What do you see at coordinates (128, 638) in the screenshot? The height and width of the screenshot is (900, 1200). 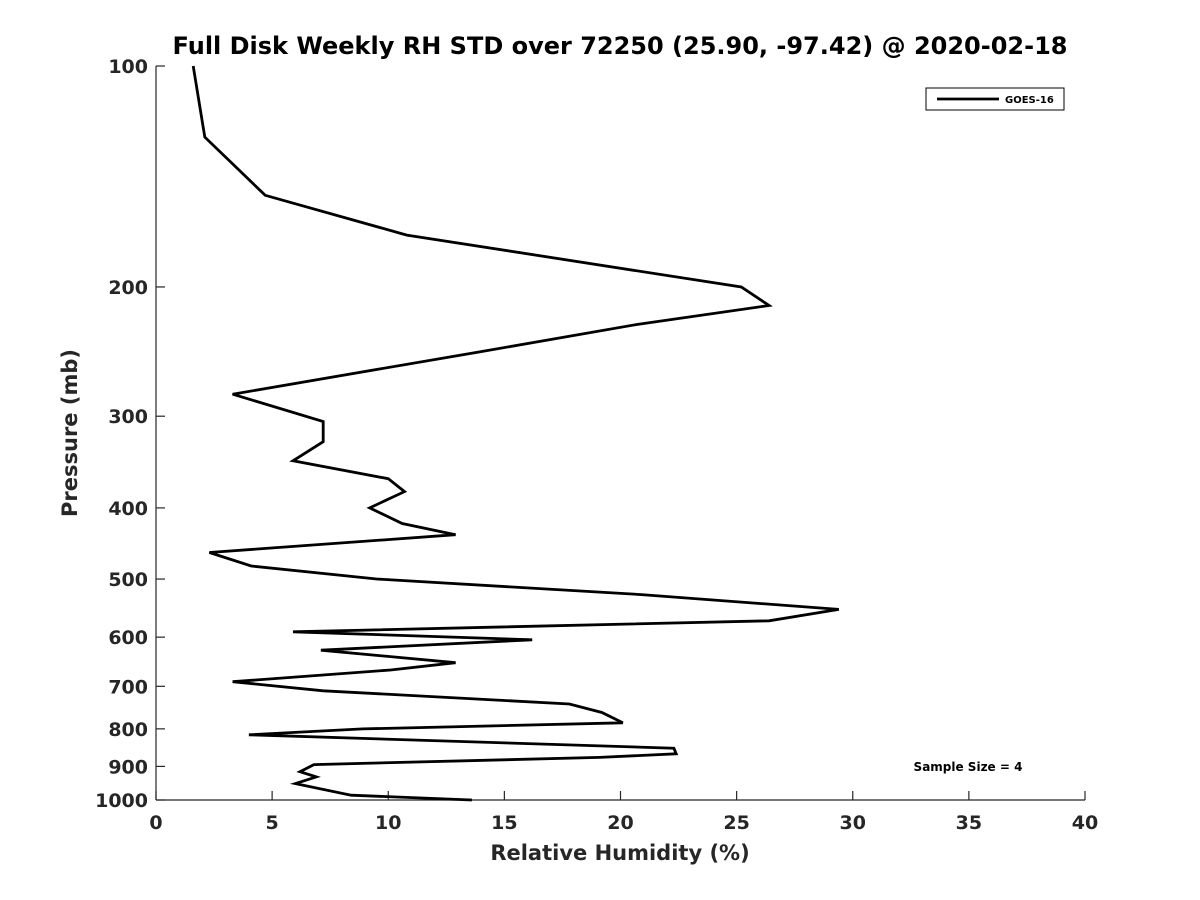 I see `y-tick-label: 600` at bounding box center [128, 638].